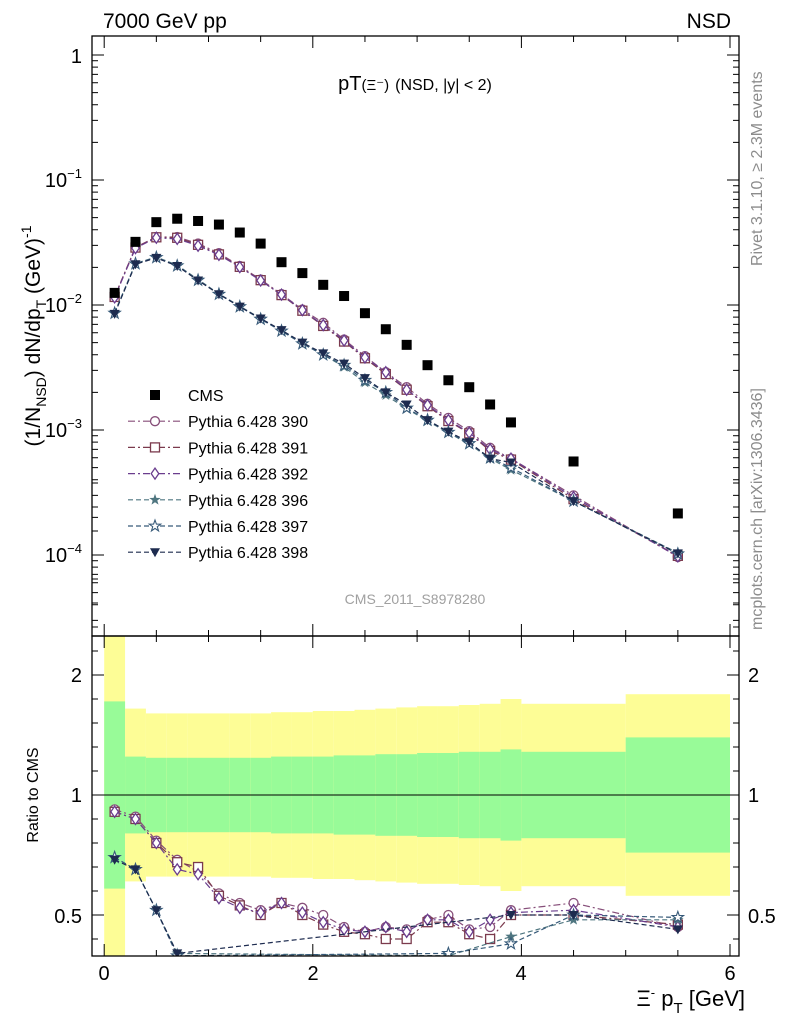 The image size is (786, 1024). I want to click on y-tick-label-1e-3: 10⁻³, so click(63, 429).